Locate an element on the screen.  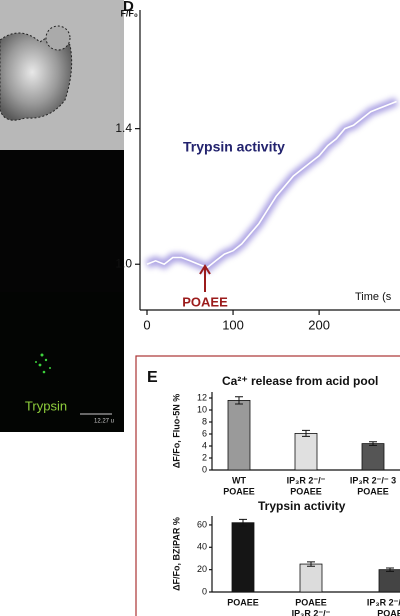
y-tick-label: 6 is located at coordinates (204, 433).